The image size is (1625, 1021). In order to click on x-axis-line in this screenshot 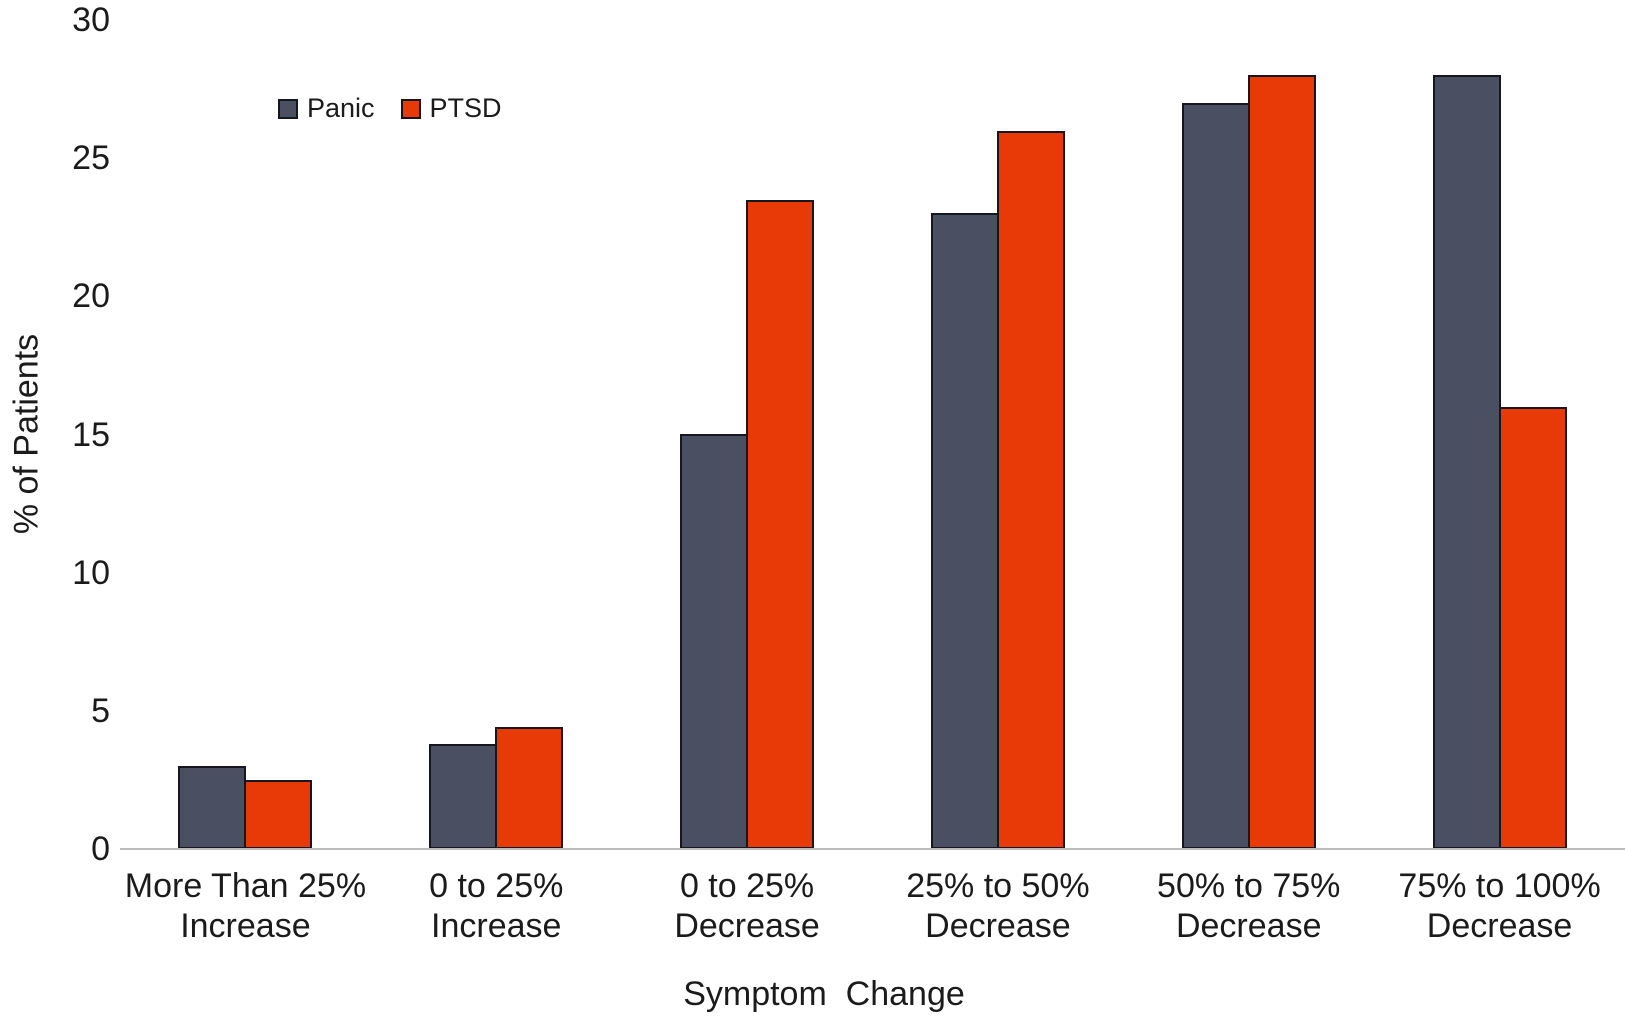, I will do `click(872, 849)`.